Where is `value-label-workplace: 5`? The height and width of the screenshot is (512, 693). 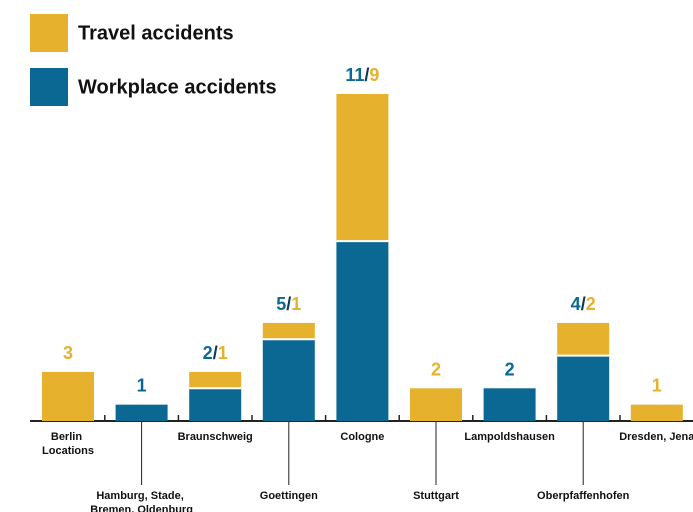
value-label-workplace: 5 is located at coordinates (281, 304).